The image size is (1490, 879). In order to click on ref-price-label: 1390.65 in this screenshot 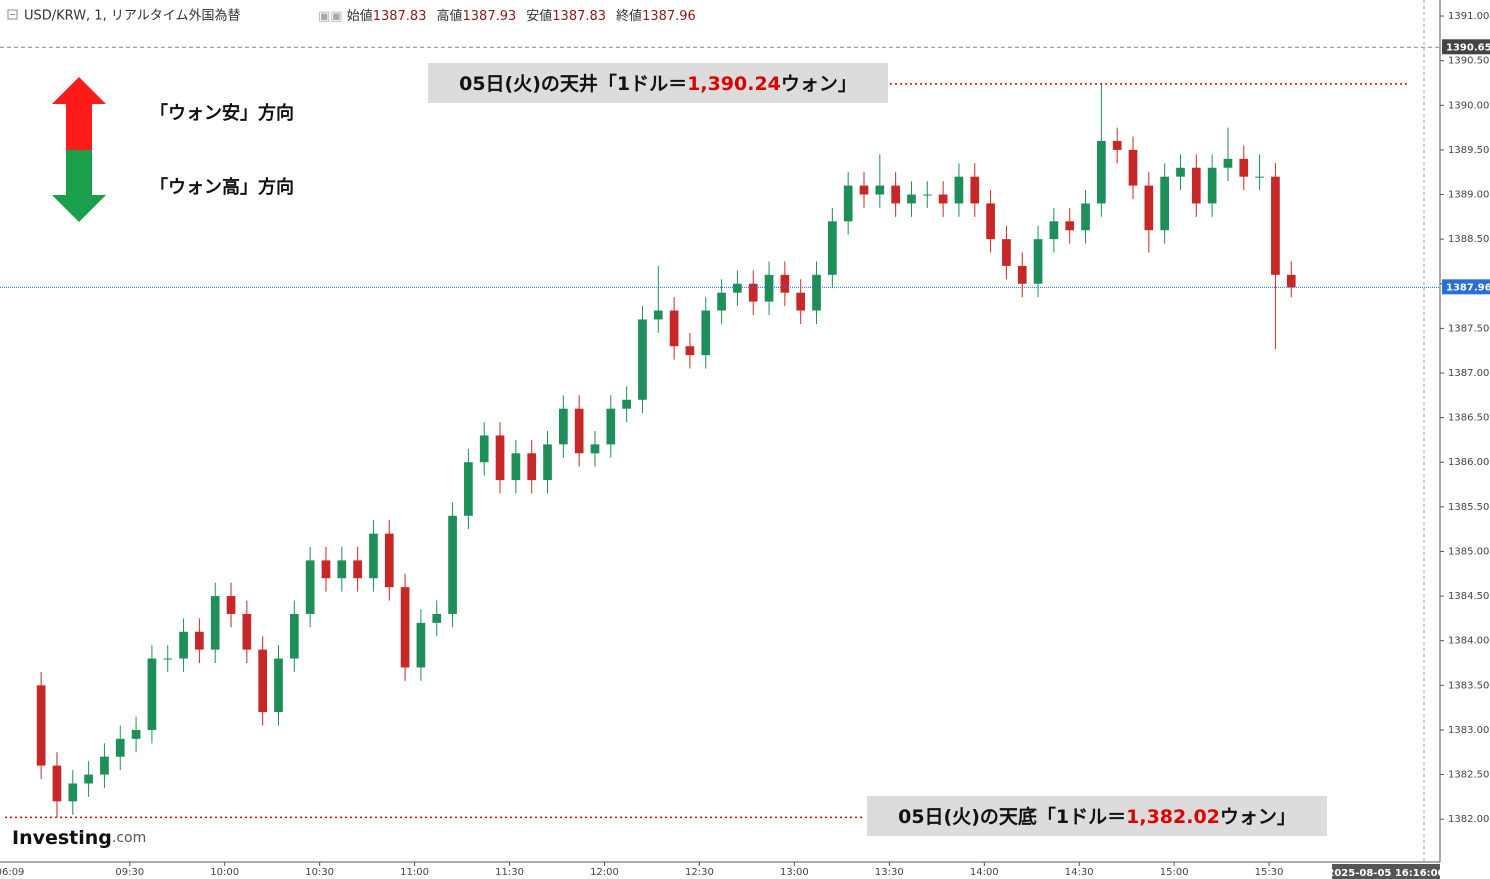, I will do `click(1468, 47)`.